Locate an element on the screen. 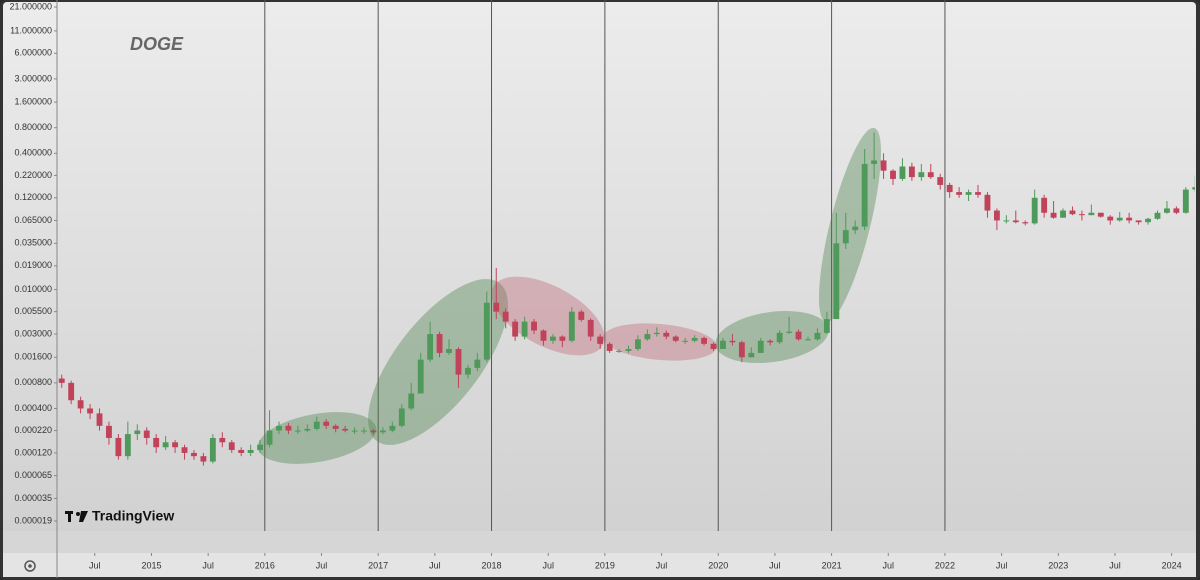 Image resolution: width=1200 pixels, height=580 pixels. y-tick-label: 0.019000 is located at coordinates (33, 265).